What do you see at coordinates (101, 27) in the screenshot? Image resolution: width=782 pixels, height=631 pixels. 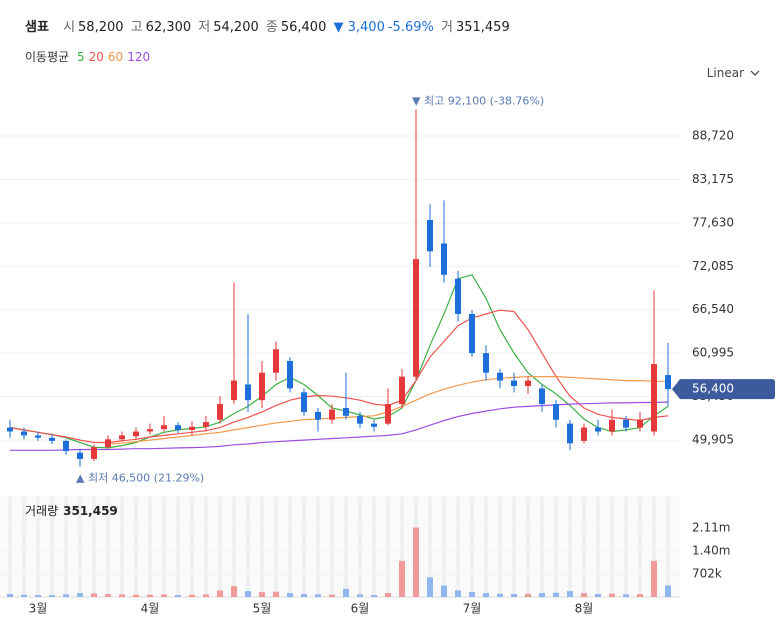 I see `value: 58,200` at bounding box center [101, 27].